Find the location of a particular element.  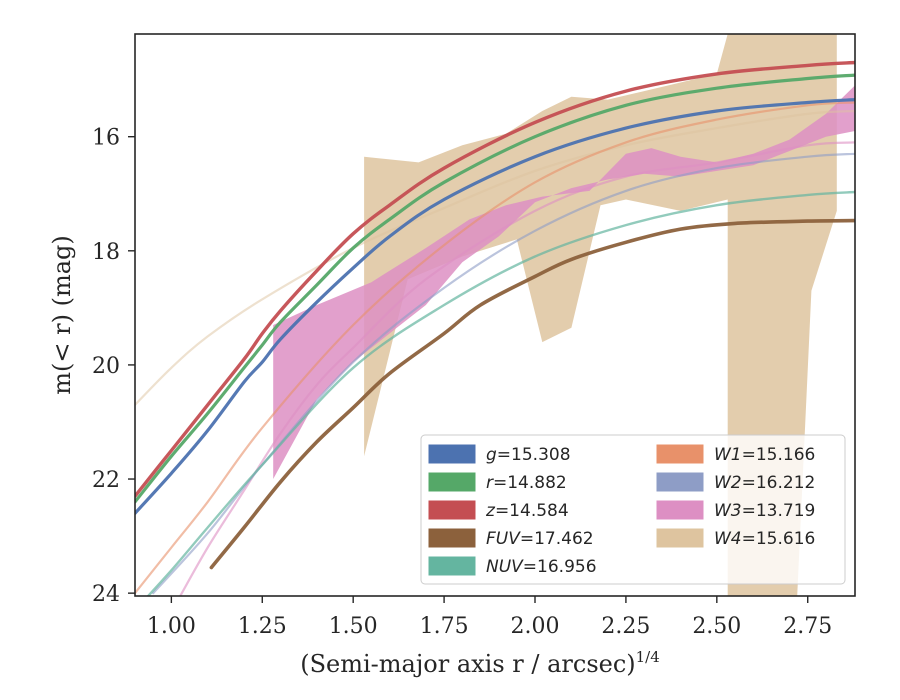

x-tick-label: 2.75 is located at coordinates (807, 626).